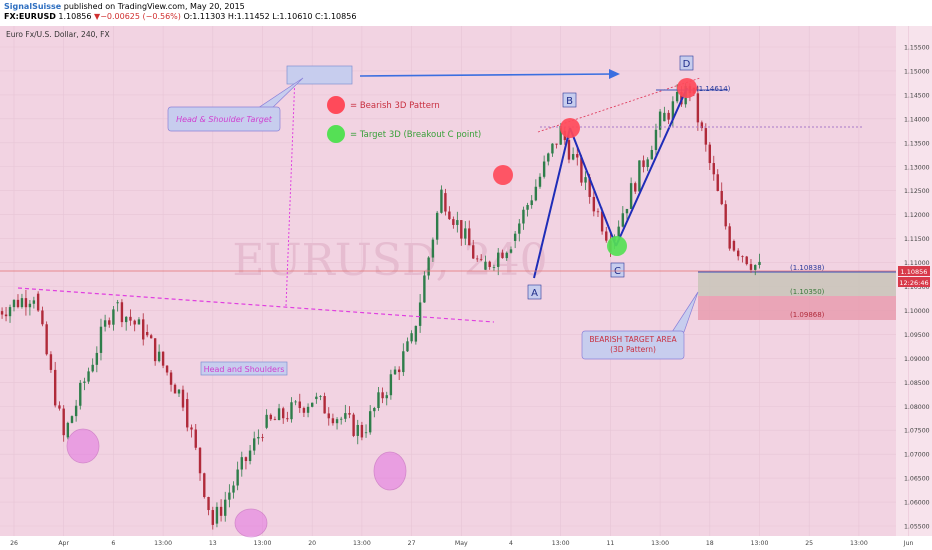 The image size is (932, 550). What do you see at coordinates (687, 64) in the screenshot?
I see `point-d: D` at bounding box center [687, 64].